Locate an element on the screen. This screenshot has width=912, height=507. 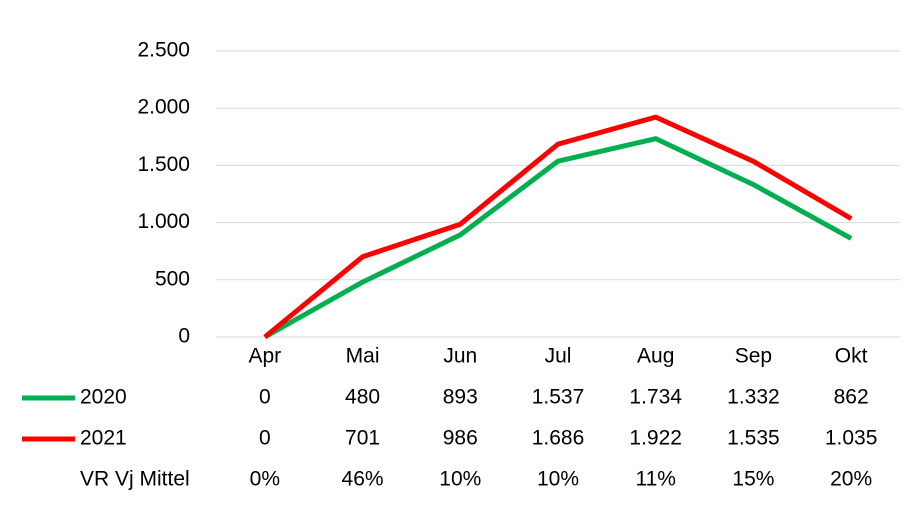
y-tick-label: 2.500 is located at coordinates (163, 50).